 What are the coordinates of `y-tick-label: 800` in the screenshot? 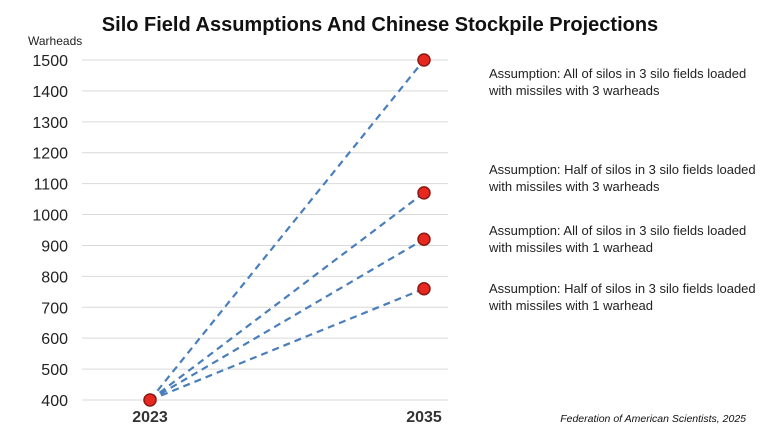 It's located at (54, 277).